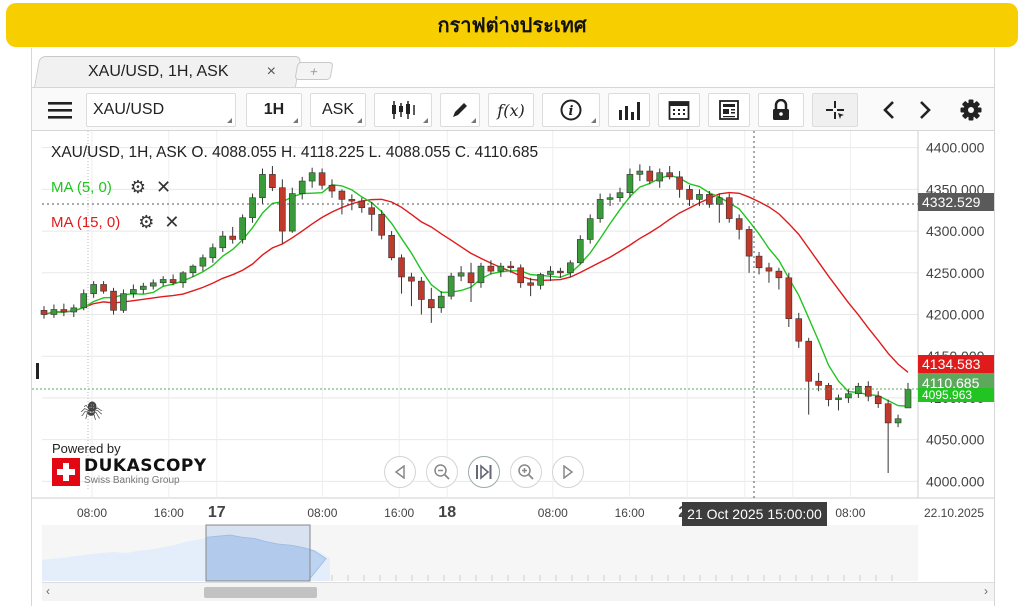 This screenshot has width=1024, height=606. Describe the element at coordinates (81, 187) in the screenshot. I see `ma5-label: MA (5, 0)` at that location.